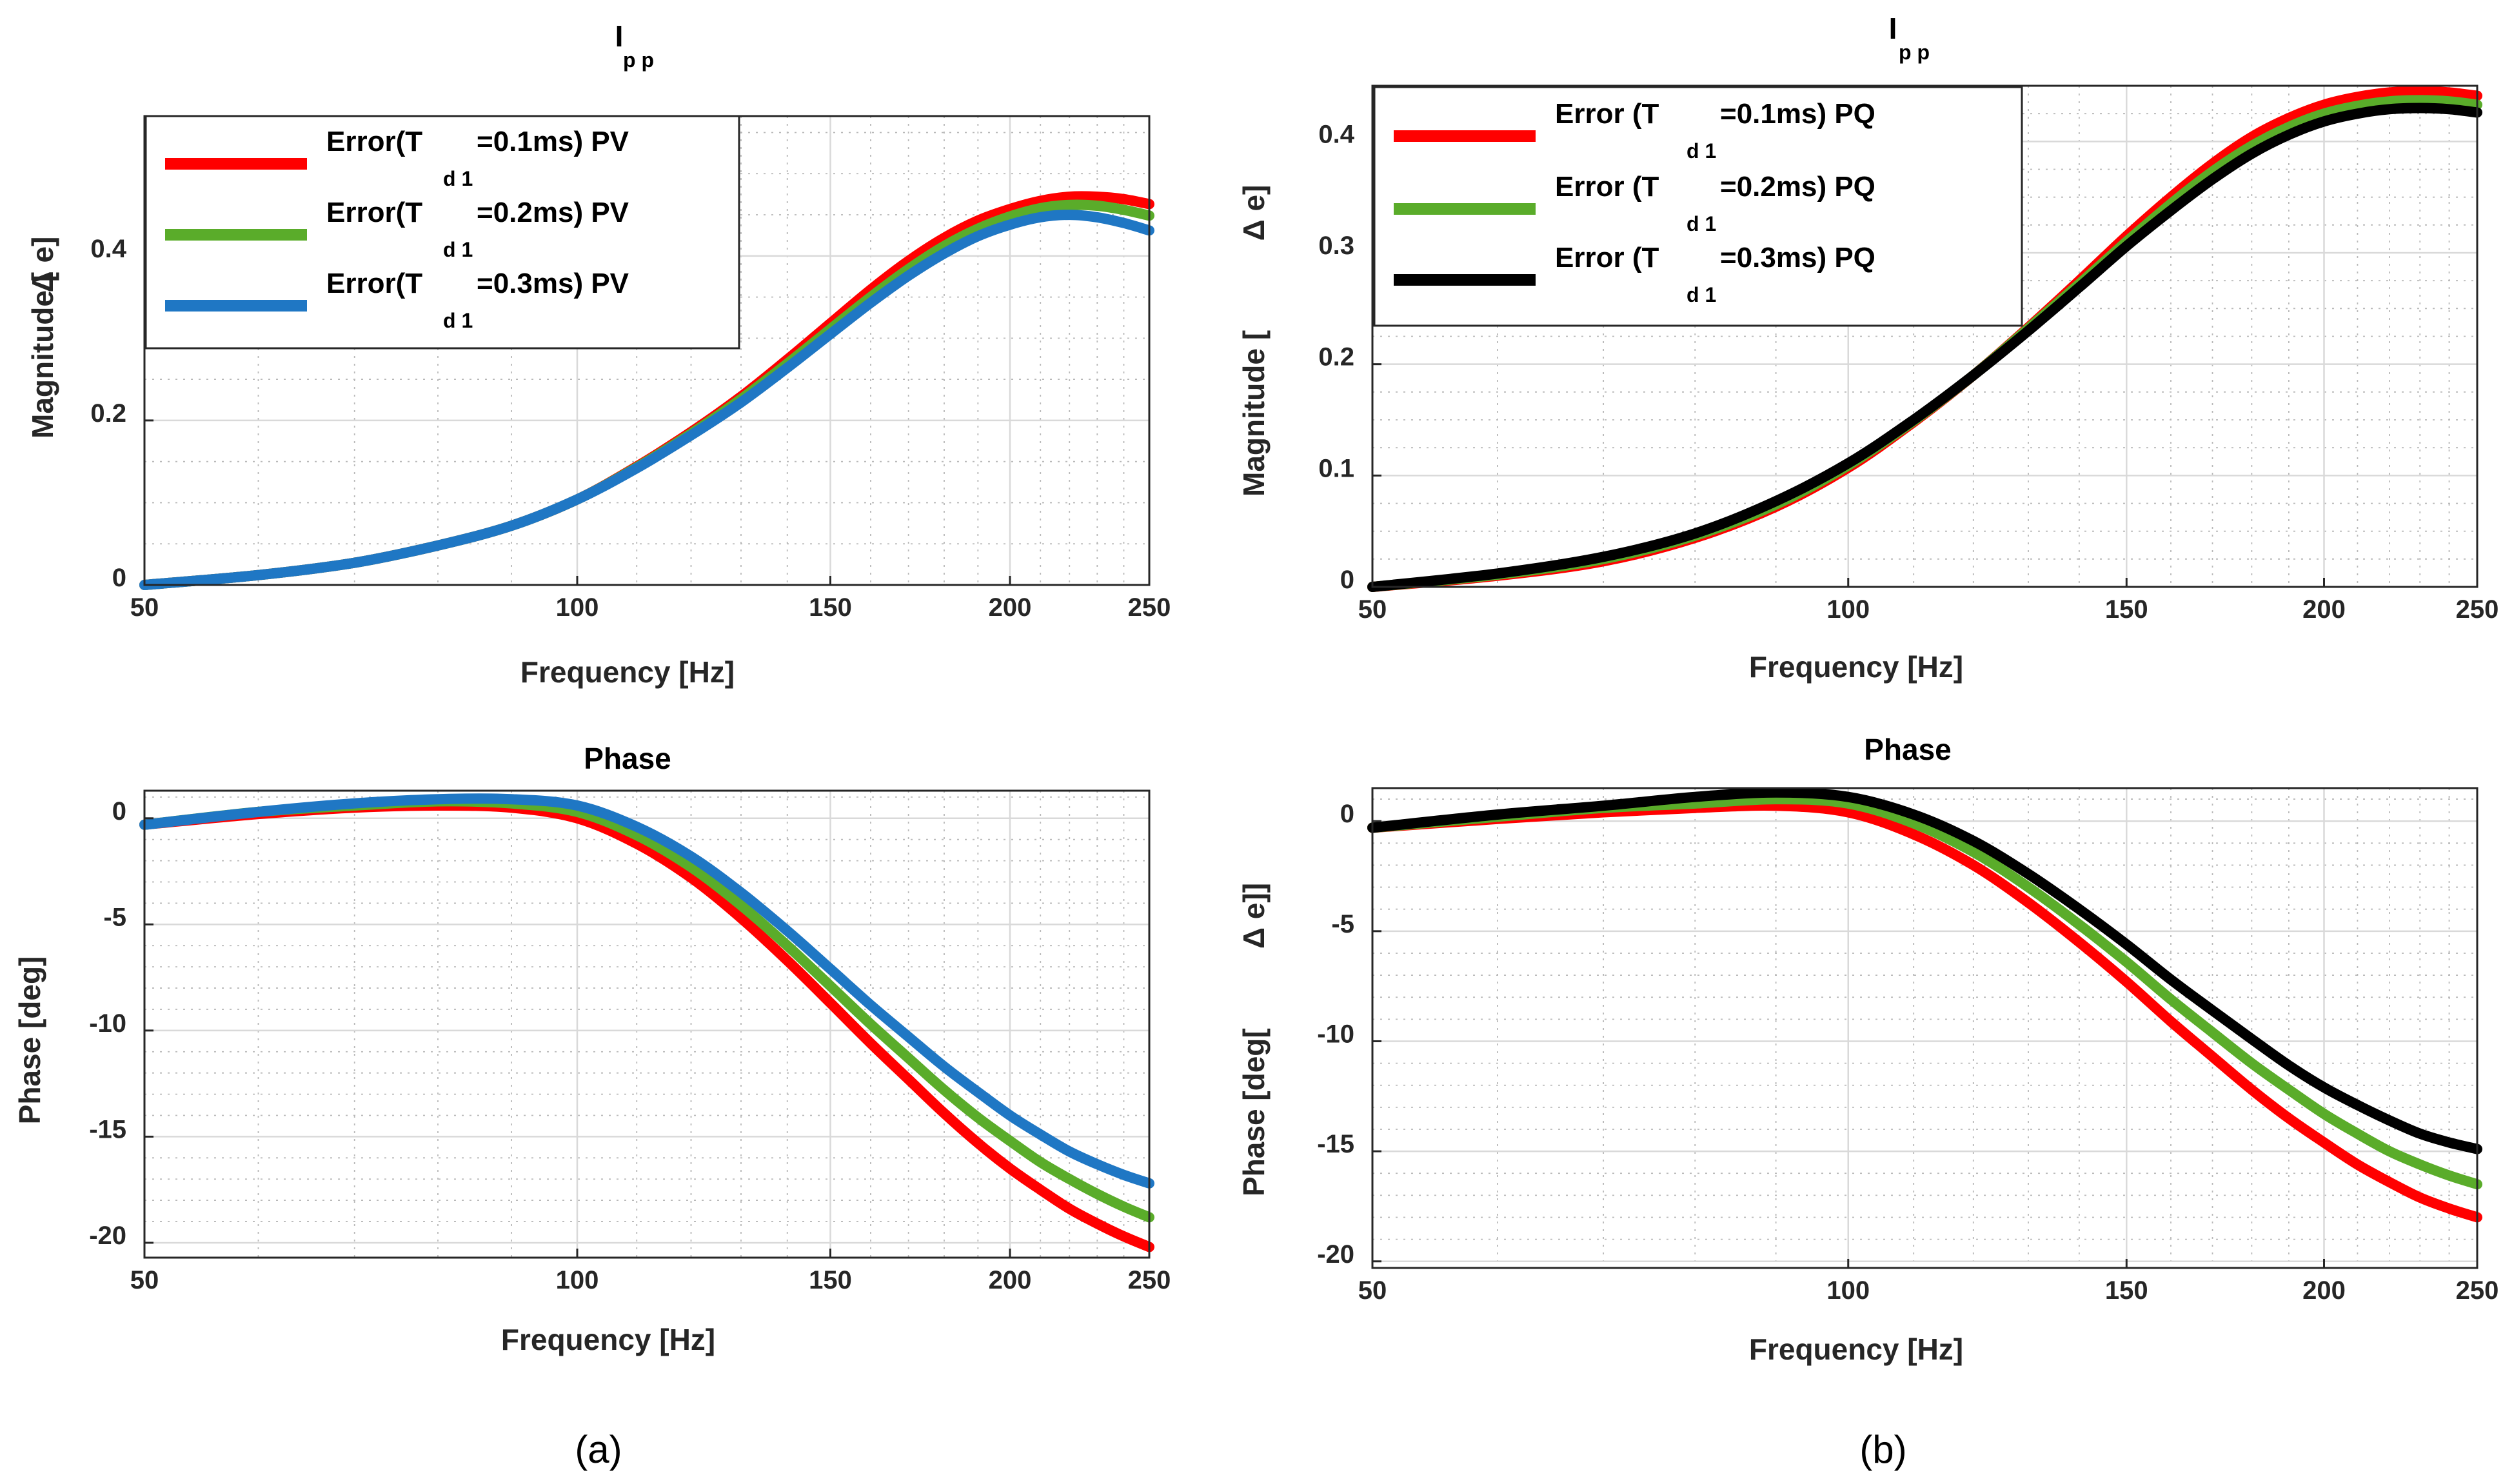 This screenshot has height=1484, width=2503. What do you see at coordinates (1336, 468) in the screenshot?
I see `y-tick-label: 0.1` at bounding box center [1336, 468].